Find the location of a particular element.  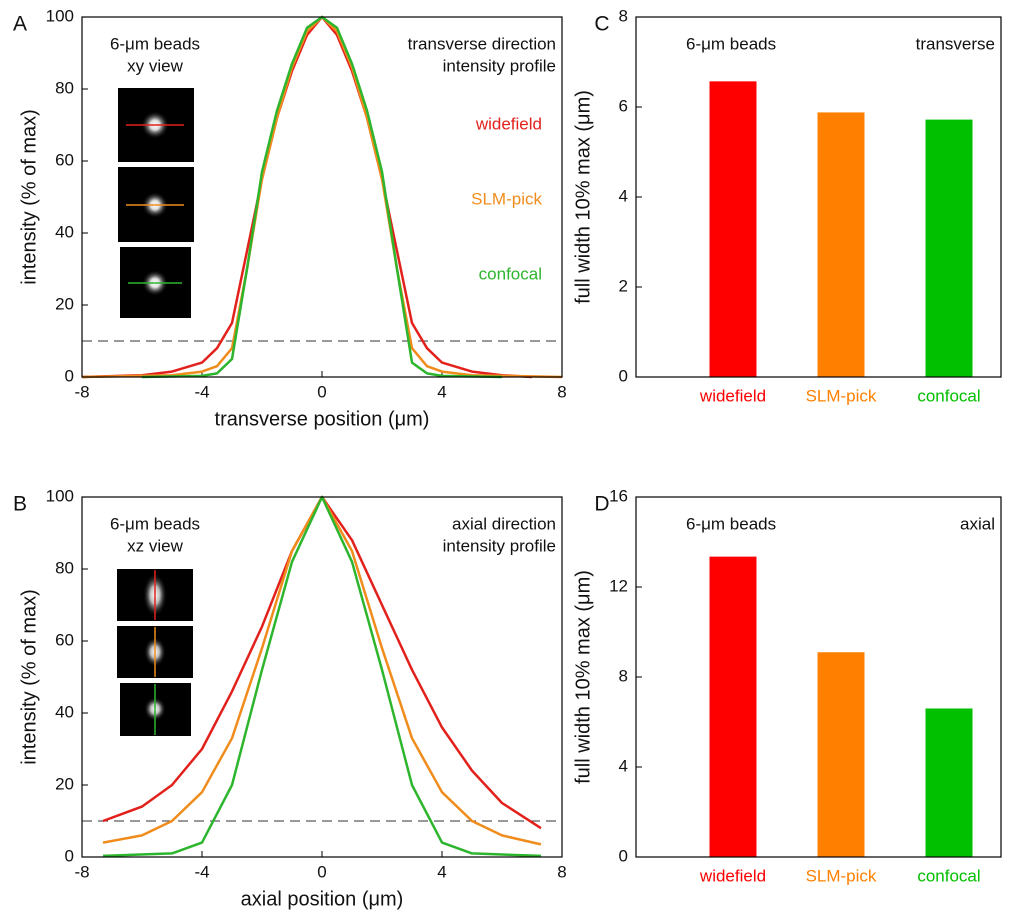

annotation: axial is located at coordinates (977, 523).